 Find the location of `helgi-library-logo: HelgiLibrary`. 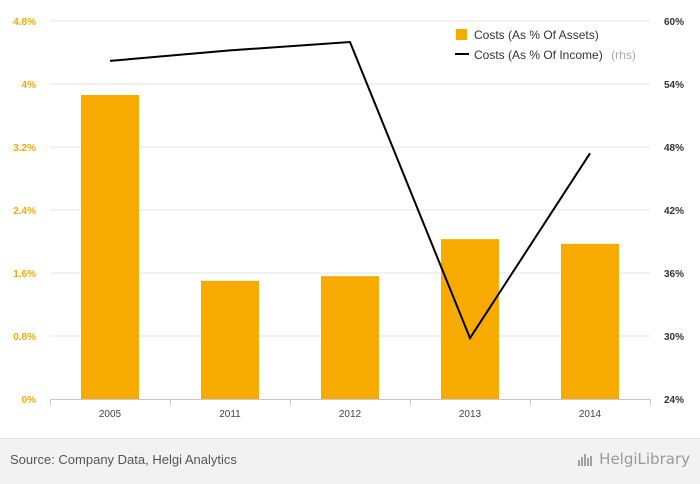

helgi-library-logo: HelgiLibrary is located at coordinates (633, 459).